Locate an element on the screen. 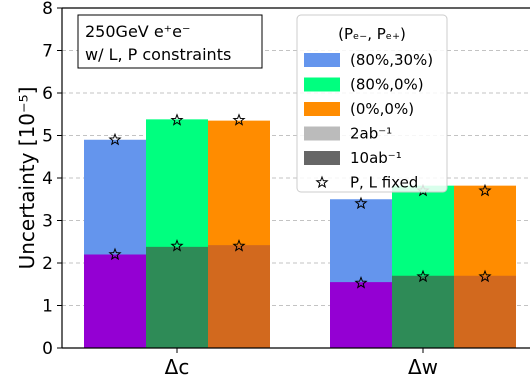  y-tick-label: 6 is located at coordinates (47, 94).